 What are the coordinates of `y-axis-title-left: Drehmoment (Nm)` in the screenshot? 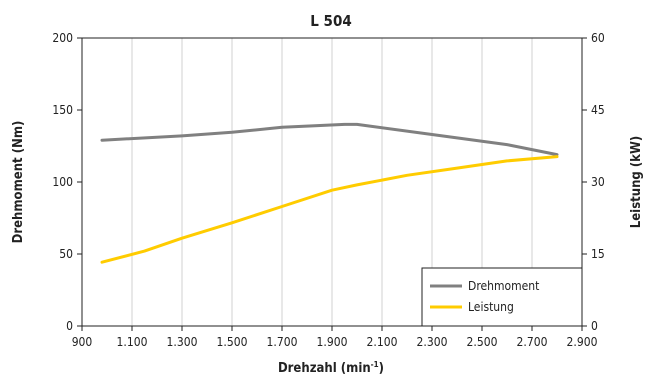 It's located at (18, 182).